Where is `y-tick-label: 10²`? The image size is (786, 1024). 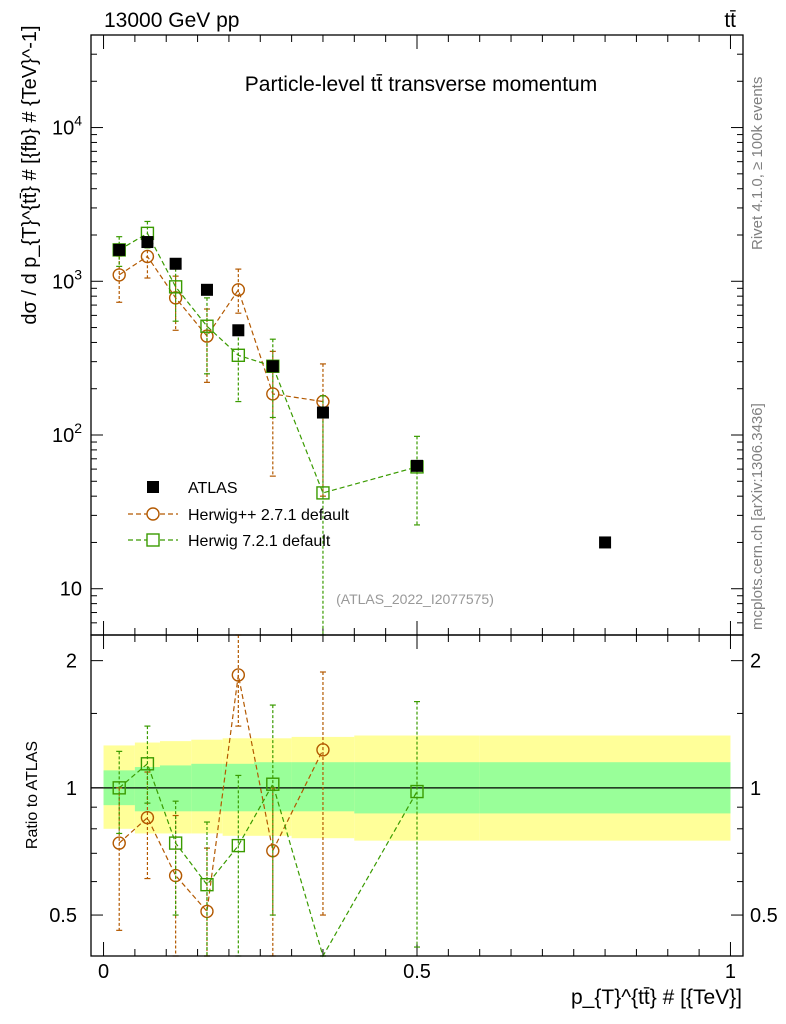
y-tick-label: 10² is located at coordinates (67, 433).